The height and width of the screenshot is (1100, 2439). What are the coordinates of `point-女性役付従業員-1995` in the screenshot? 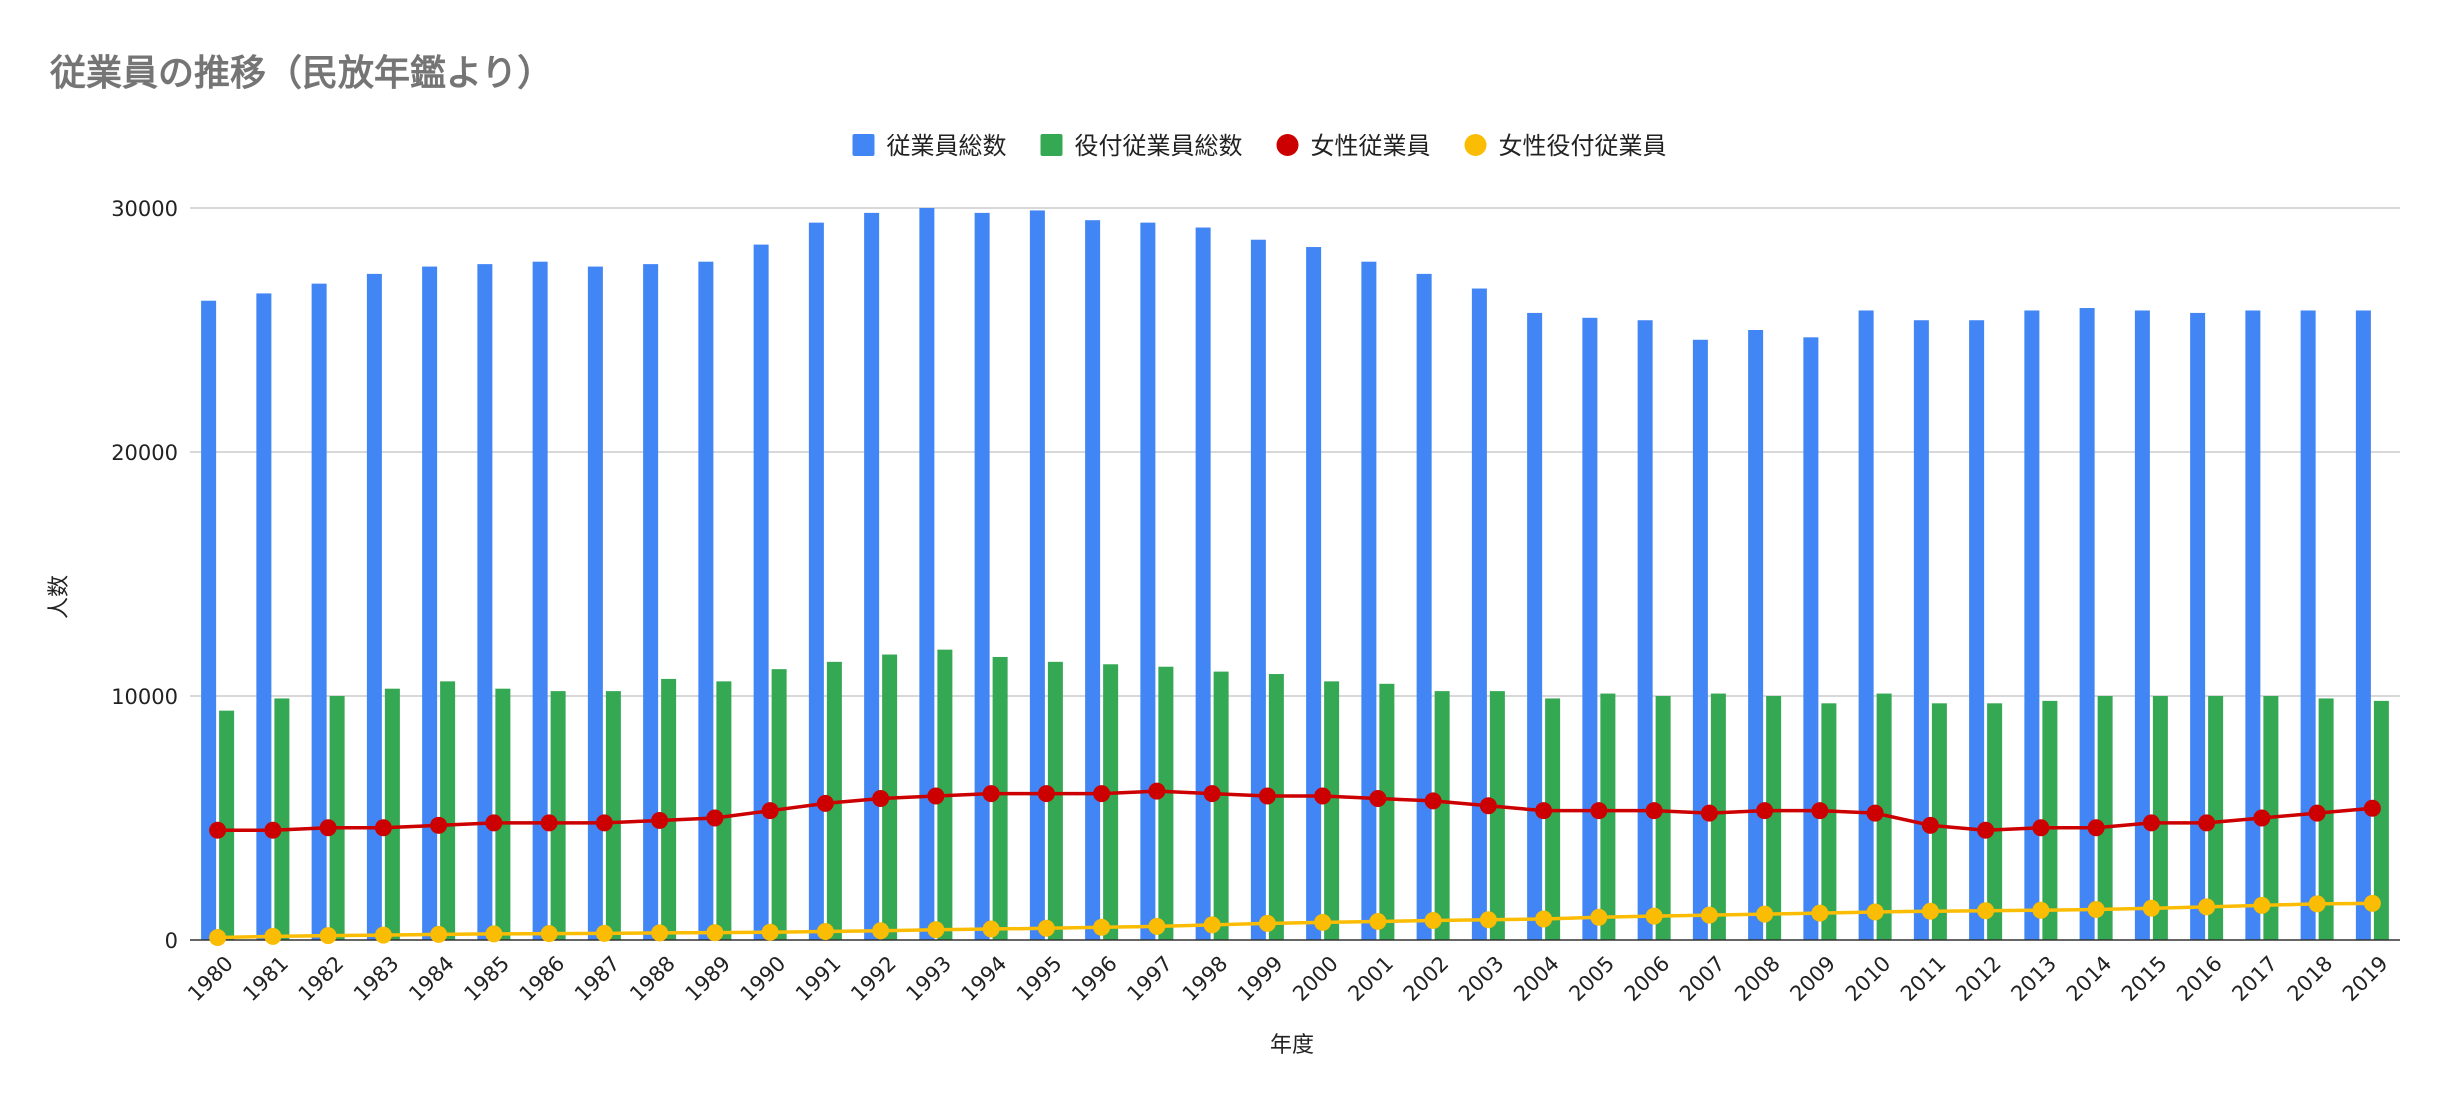 It's located at (1046, 928).